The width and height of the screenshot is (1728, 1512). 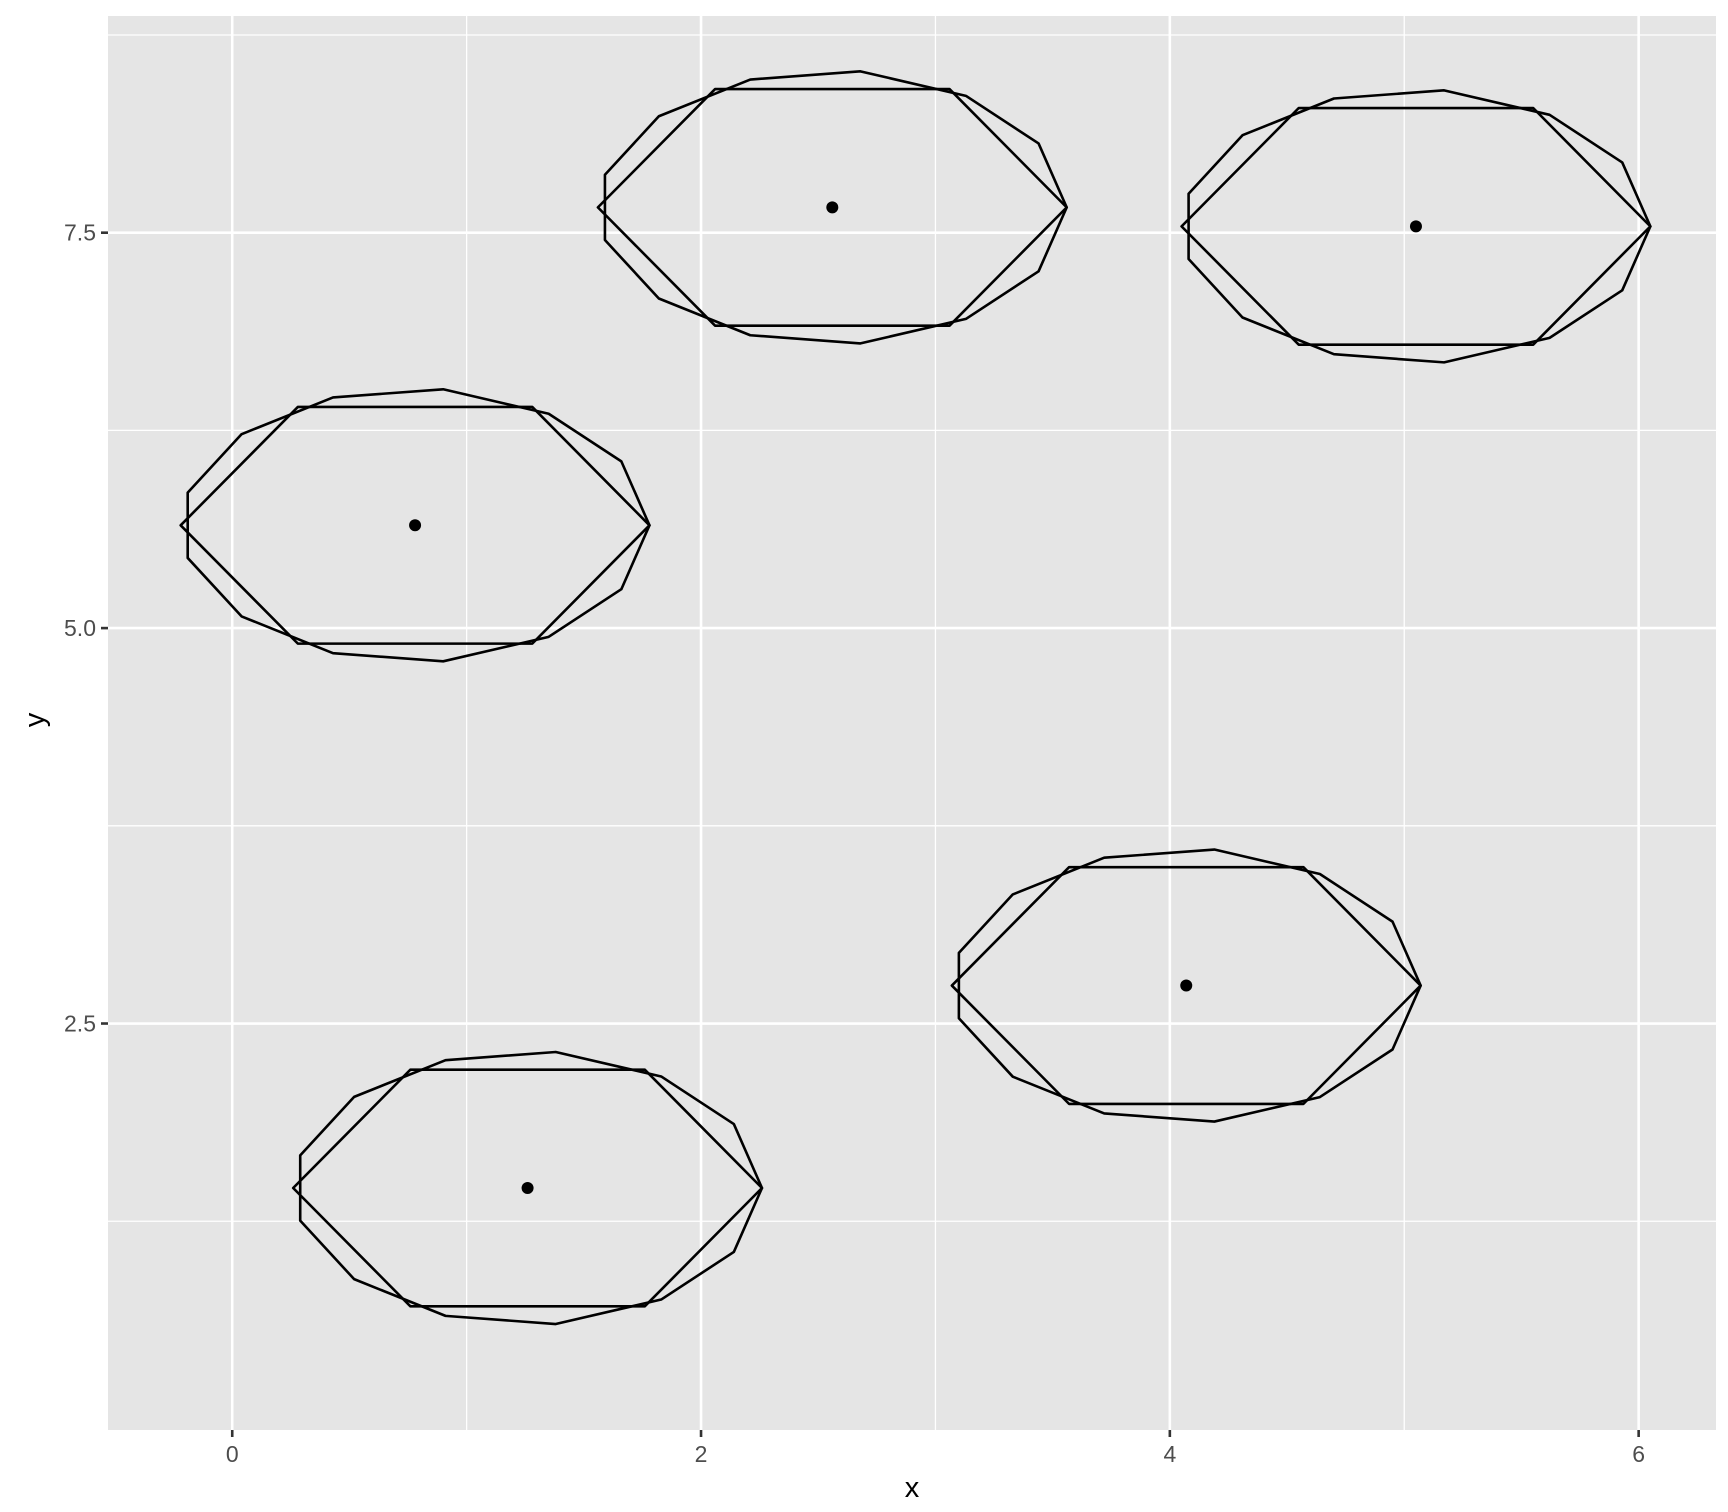 What do you see at coordinates (935, 1448) in the screenshot?
I see `x-axis: 0 2 4 6` at bounding box center [935, 1448].